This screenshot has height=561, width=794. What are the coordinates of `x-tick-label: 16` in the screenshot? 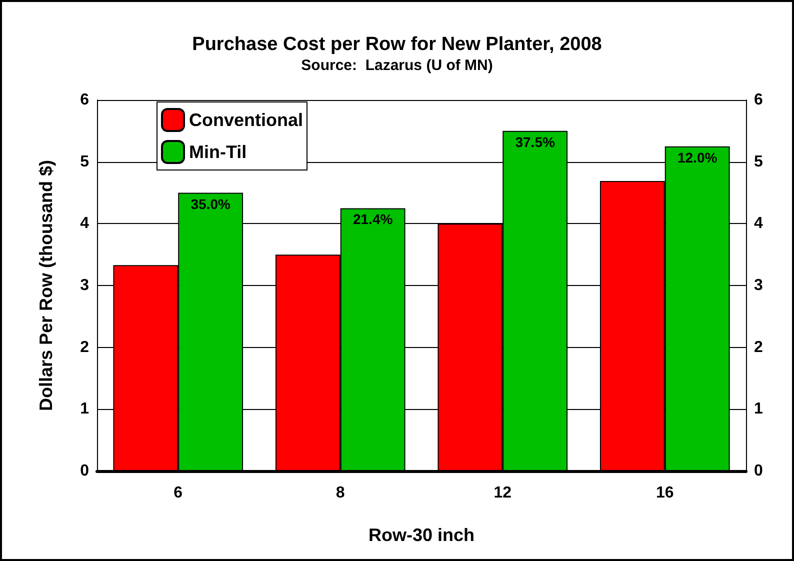 It's located at (665, 493).